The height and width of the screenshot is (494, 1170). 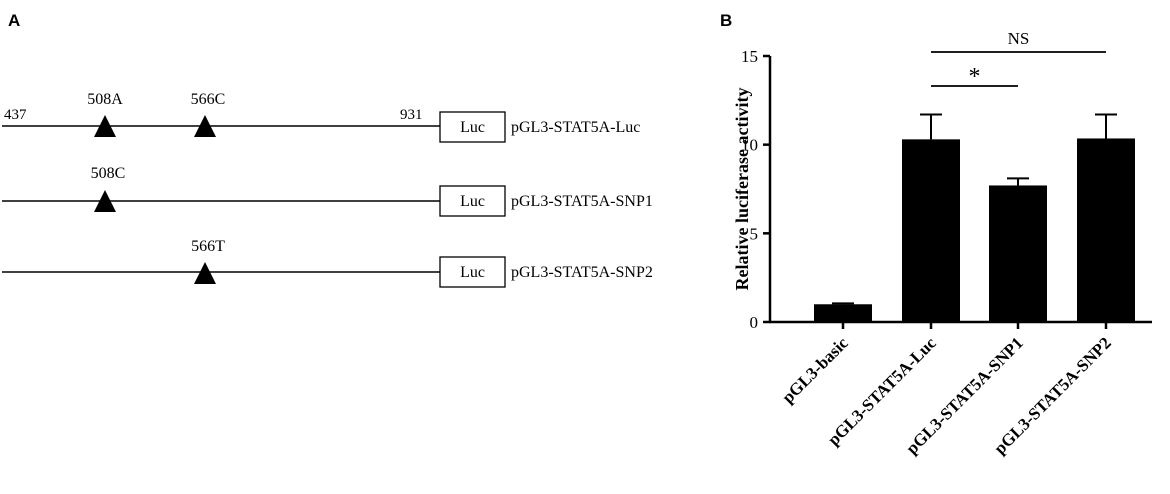 I want to click on snp-label: 566C, so click(x=208, y=99).